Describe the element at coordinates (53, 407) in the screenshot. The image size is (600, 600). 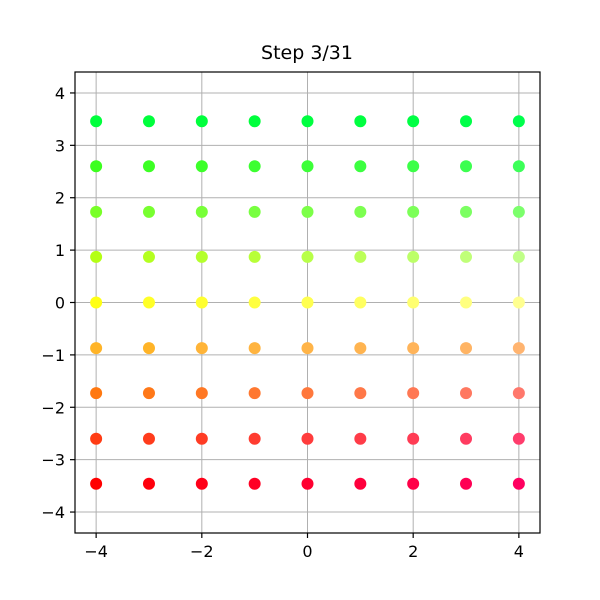
I see `y-tick-label: −2` at that location.